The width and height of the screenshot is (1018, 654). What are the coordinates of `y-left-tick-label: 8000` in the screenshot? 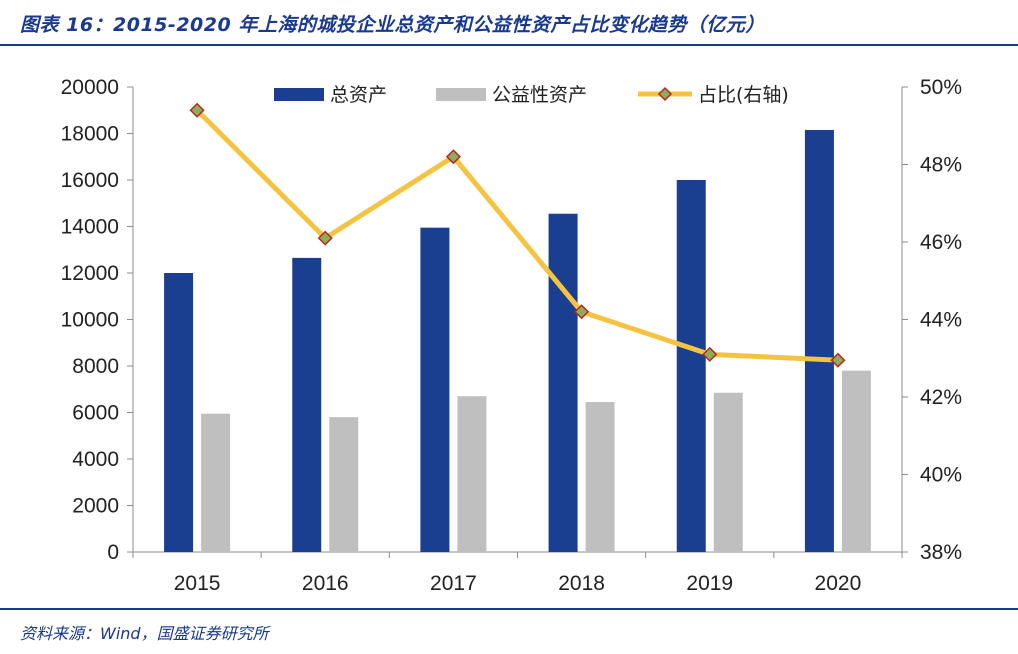 It's located at (95, 366).